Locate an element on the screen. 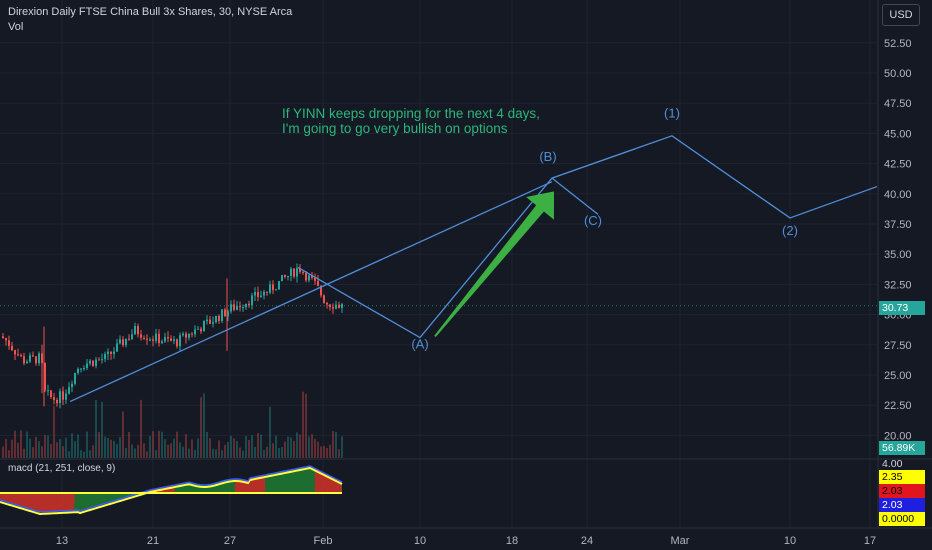 This screenshot has width=932, height=550. macd-signal-tag: 2.35 is located at coordinates (902, 477).